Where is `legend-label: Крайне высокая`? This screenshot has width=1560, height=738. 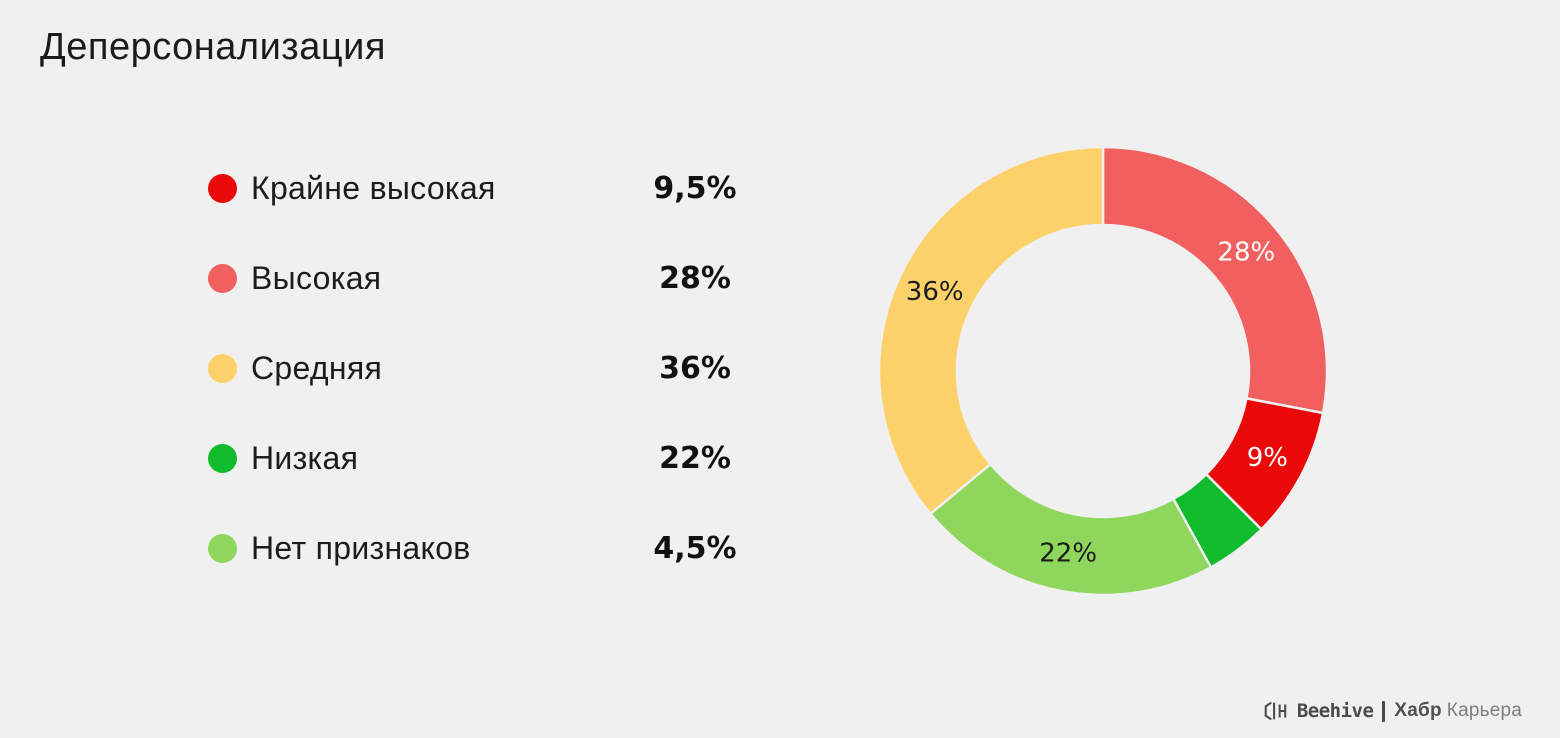
legend-label: Крайне высокая is located at coordinates (373, 187).